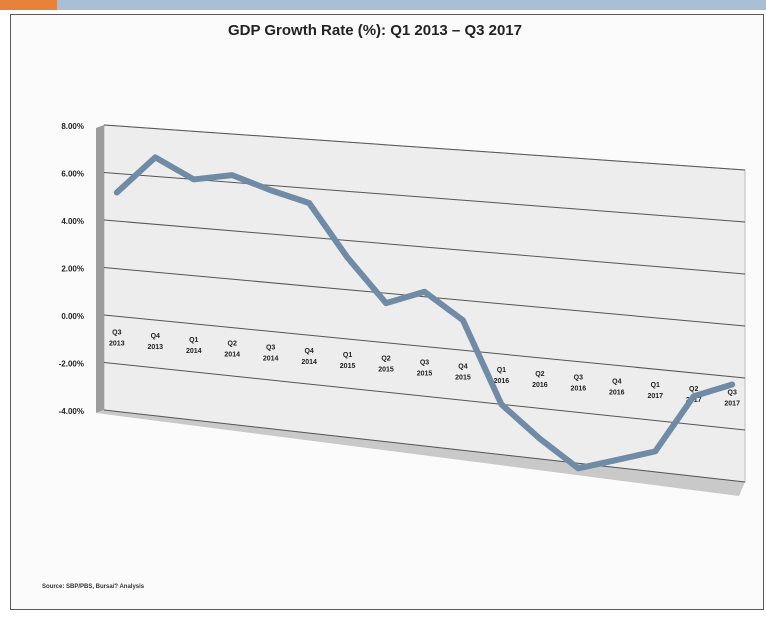 This screenshot has height=625, width=766. I want to click on chart-title: GDP Growth Rate (%): Q1 2013 – Q3 2017, so click(374, 30).